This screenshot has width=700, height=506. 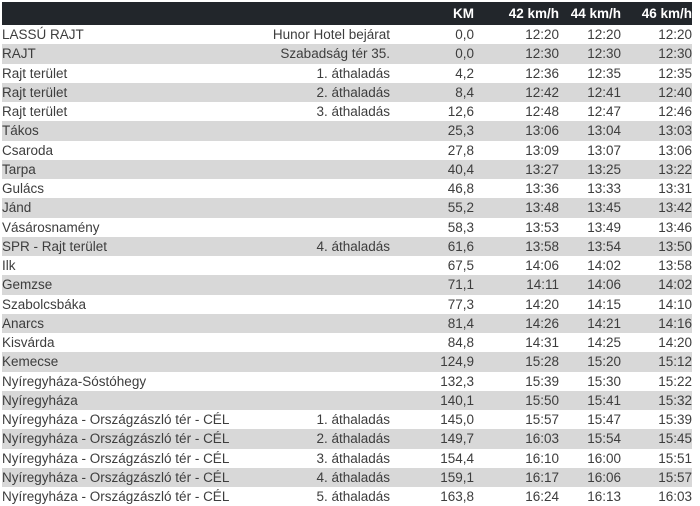 I want to click on cell-time-44kmh: 16:06, so click(x=604, y=477).